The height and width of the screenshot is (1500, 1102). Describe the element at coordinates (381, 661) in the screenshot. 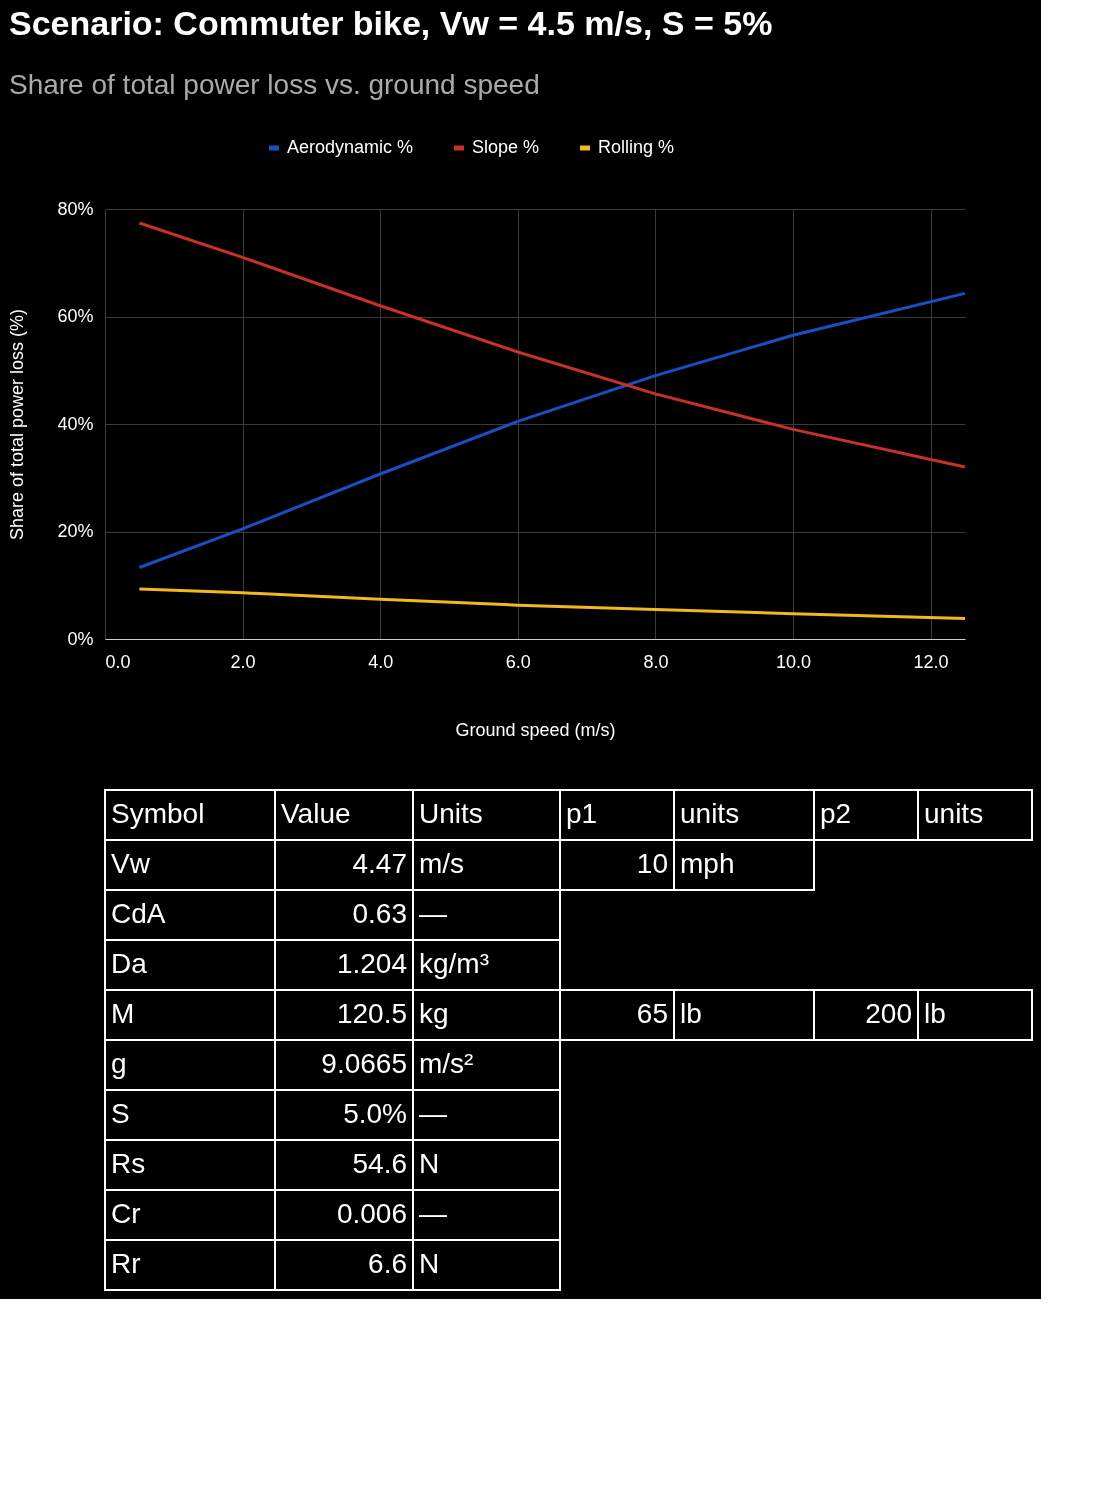

I see `x-tick-label: 4.0` at that location.